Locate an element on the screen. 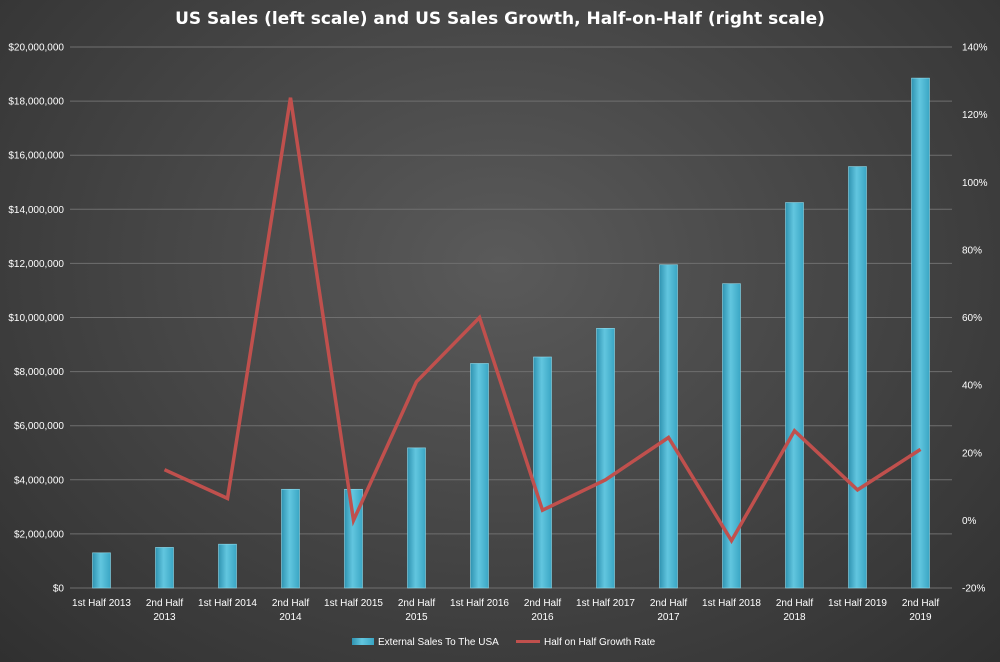 This screenshot has width=1000, height=662. left-tick-label: $2,000,000 is located at coordinates (39, 534).